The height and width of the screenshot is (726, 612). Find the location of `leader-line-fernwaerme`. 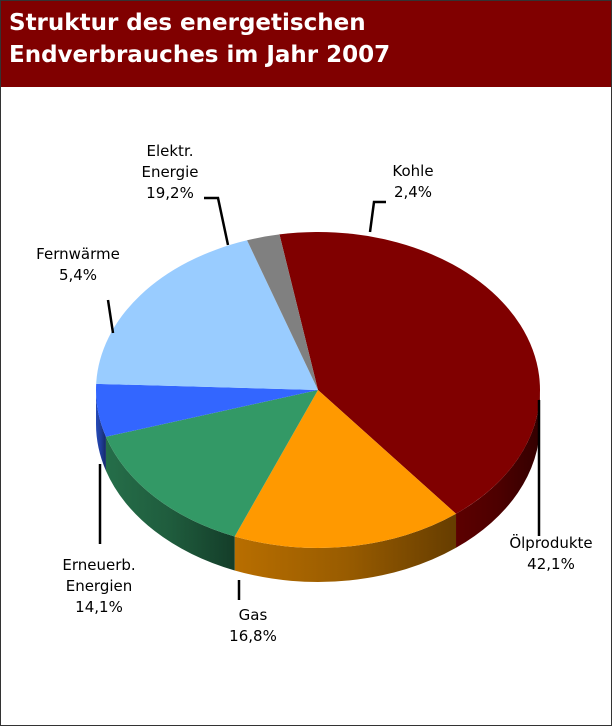

leader-line-fernwaerme is located at coordinates (110, 316).